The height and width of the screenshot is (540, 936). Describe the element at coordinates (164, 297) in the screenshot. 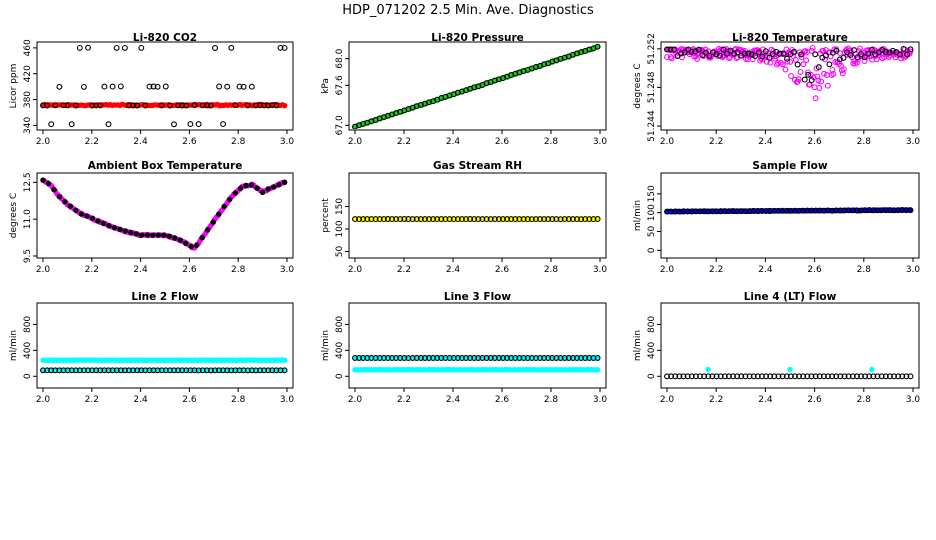

I see `panel-title: Line 2 Flow` at that location.